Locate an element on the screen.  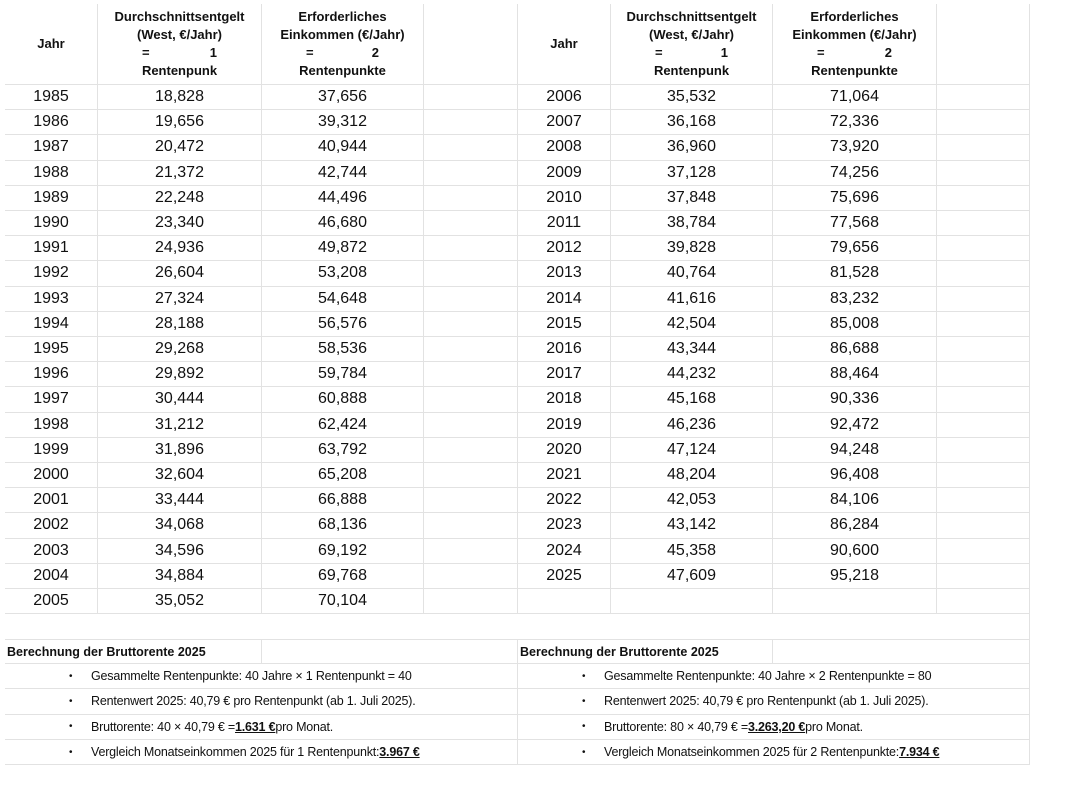
text: Jahr is located at coordinates (51, 43).